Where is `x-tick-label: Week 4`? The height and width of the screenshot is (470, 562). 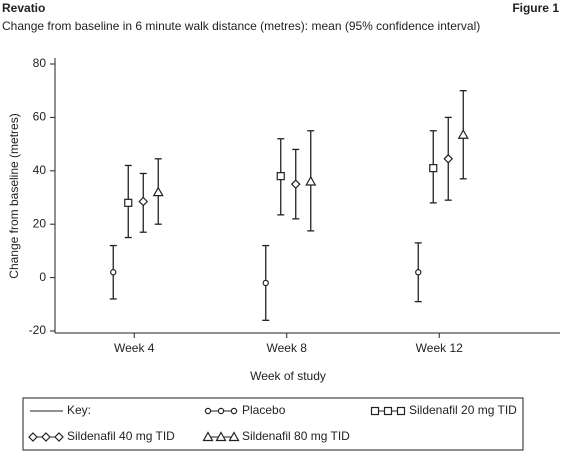
x-tick-label: Week 4 is located at coordinates (134, 348).